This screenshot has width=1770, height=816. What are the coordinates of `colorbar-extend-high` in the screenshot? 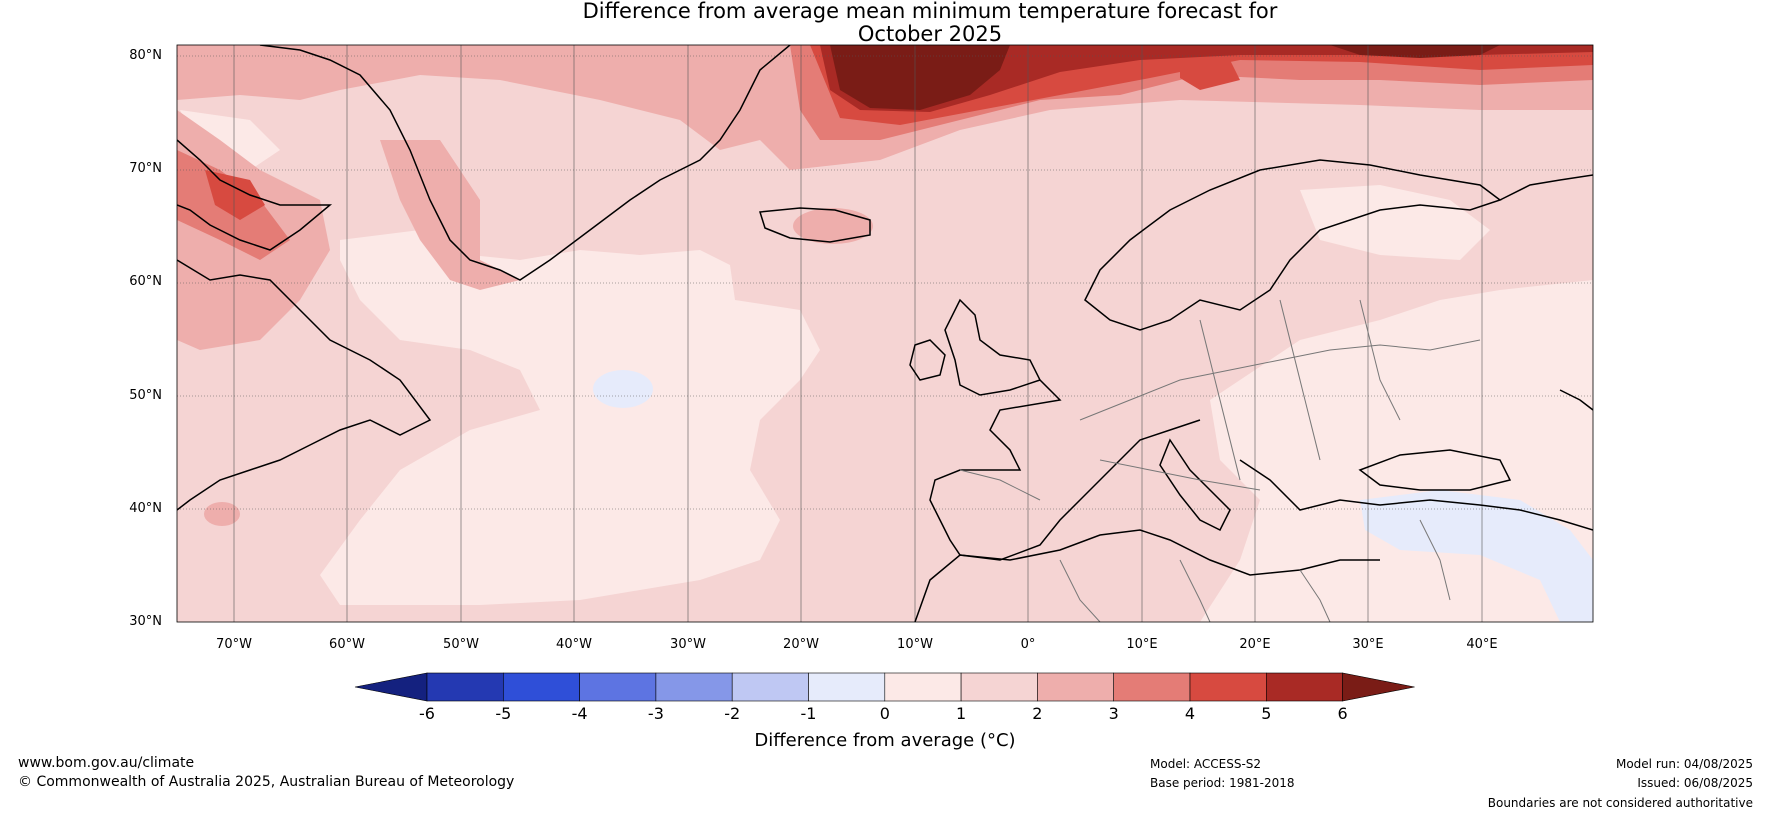 It's located at (1378, 687).